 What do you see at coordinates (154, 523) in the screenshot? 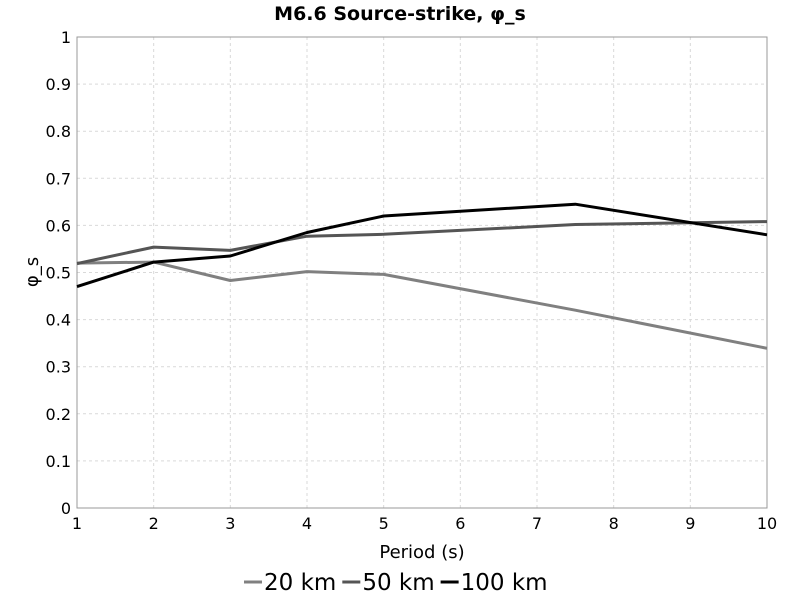
I see `x-tick-label: 2` at bounding box center [154, 523].